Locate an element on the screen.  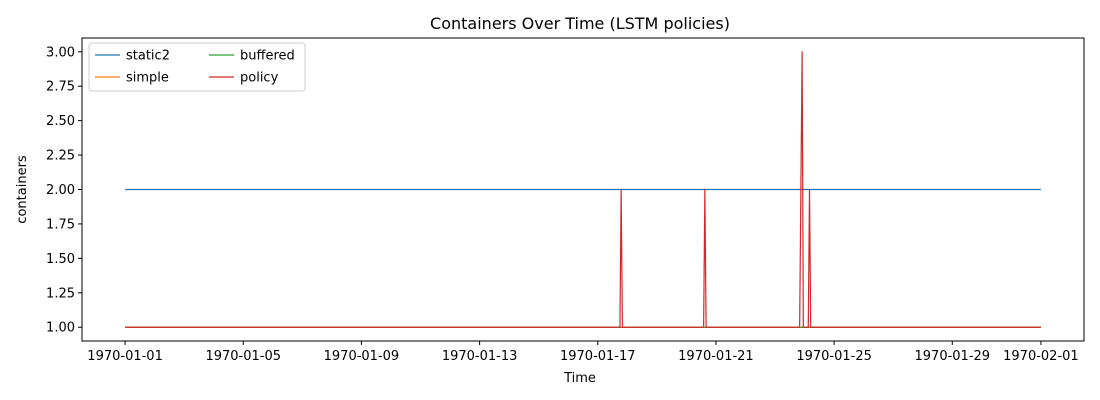
legend-label-simple: simple is located at coordinates (147, 78).